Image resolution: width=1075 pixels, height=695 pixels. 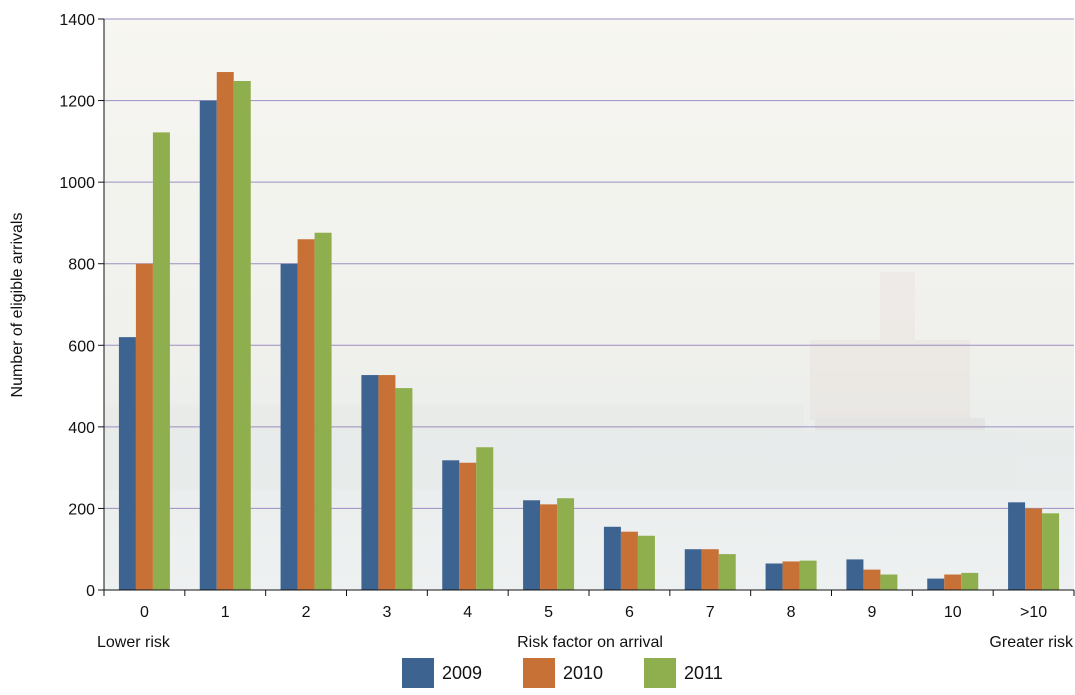 I want to click on x-axis-title: Risk factor on arrival, so click(x=590, y=642).